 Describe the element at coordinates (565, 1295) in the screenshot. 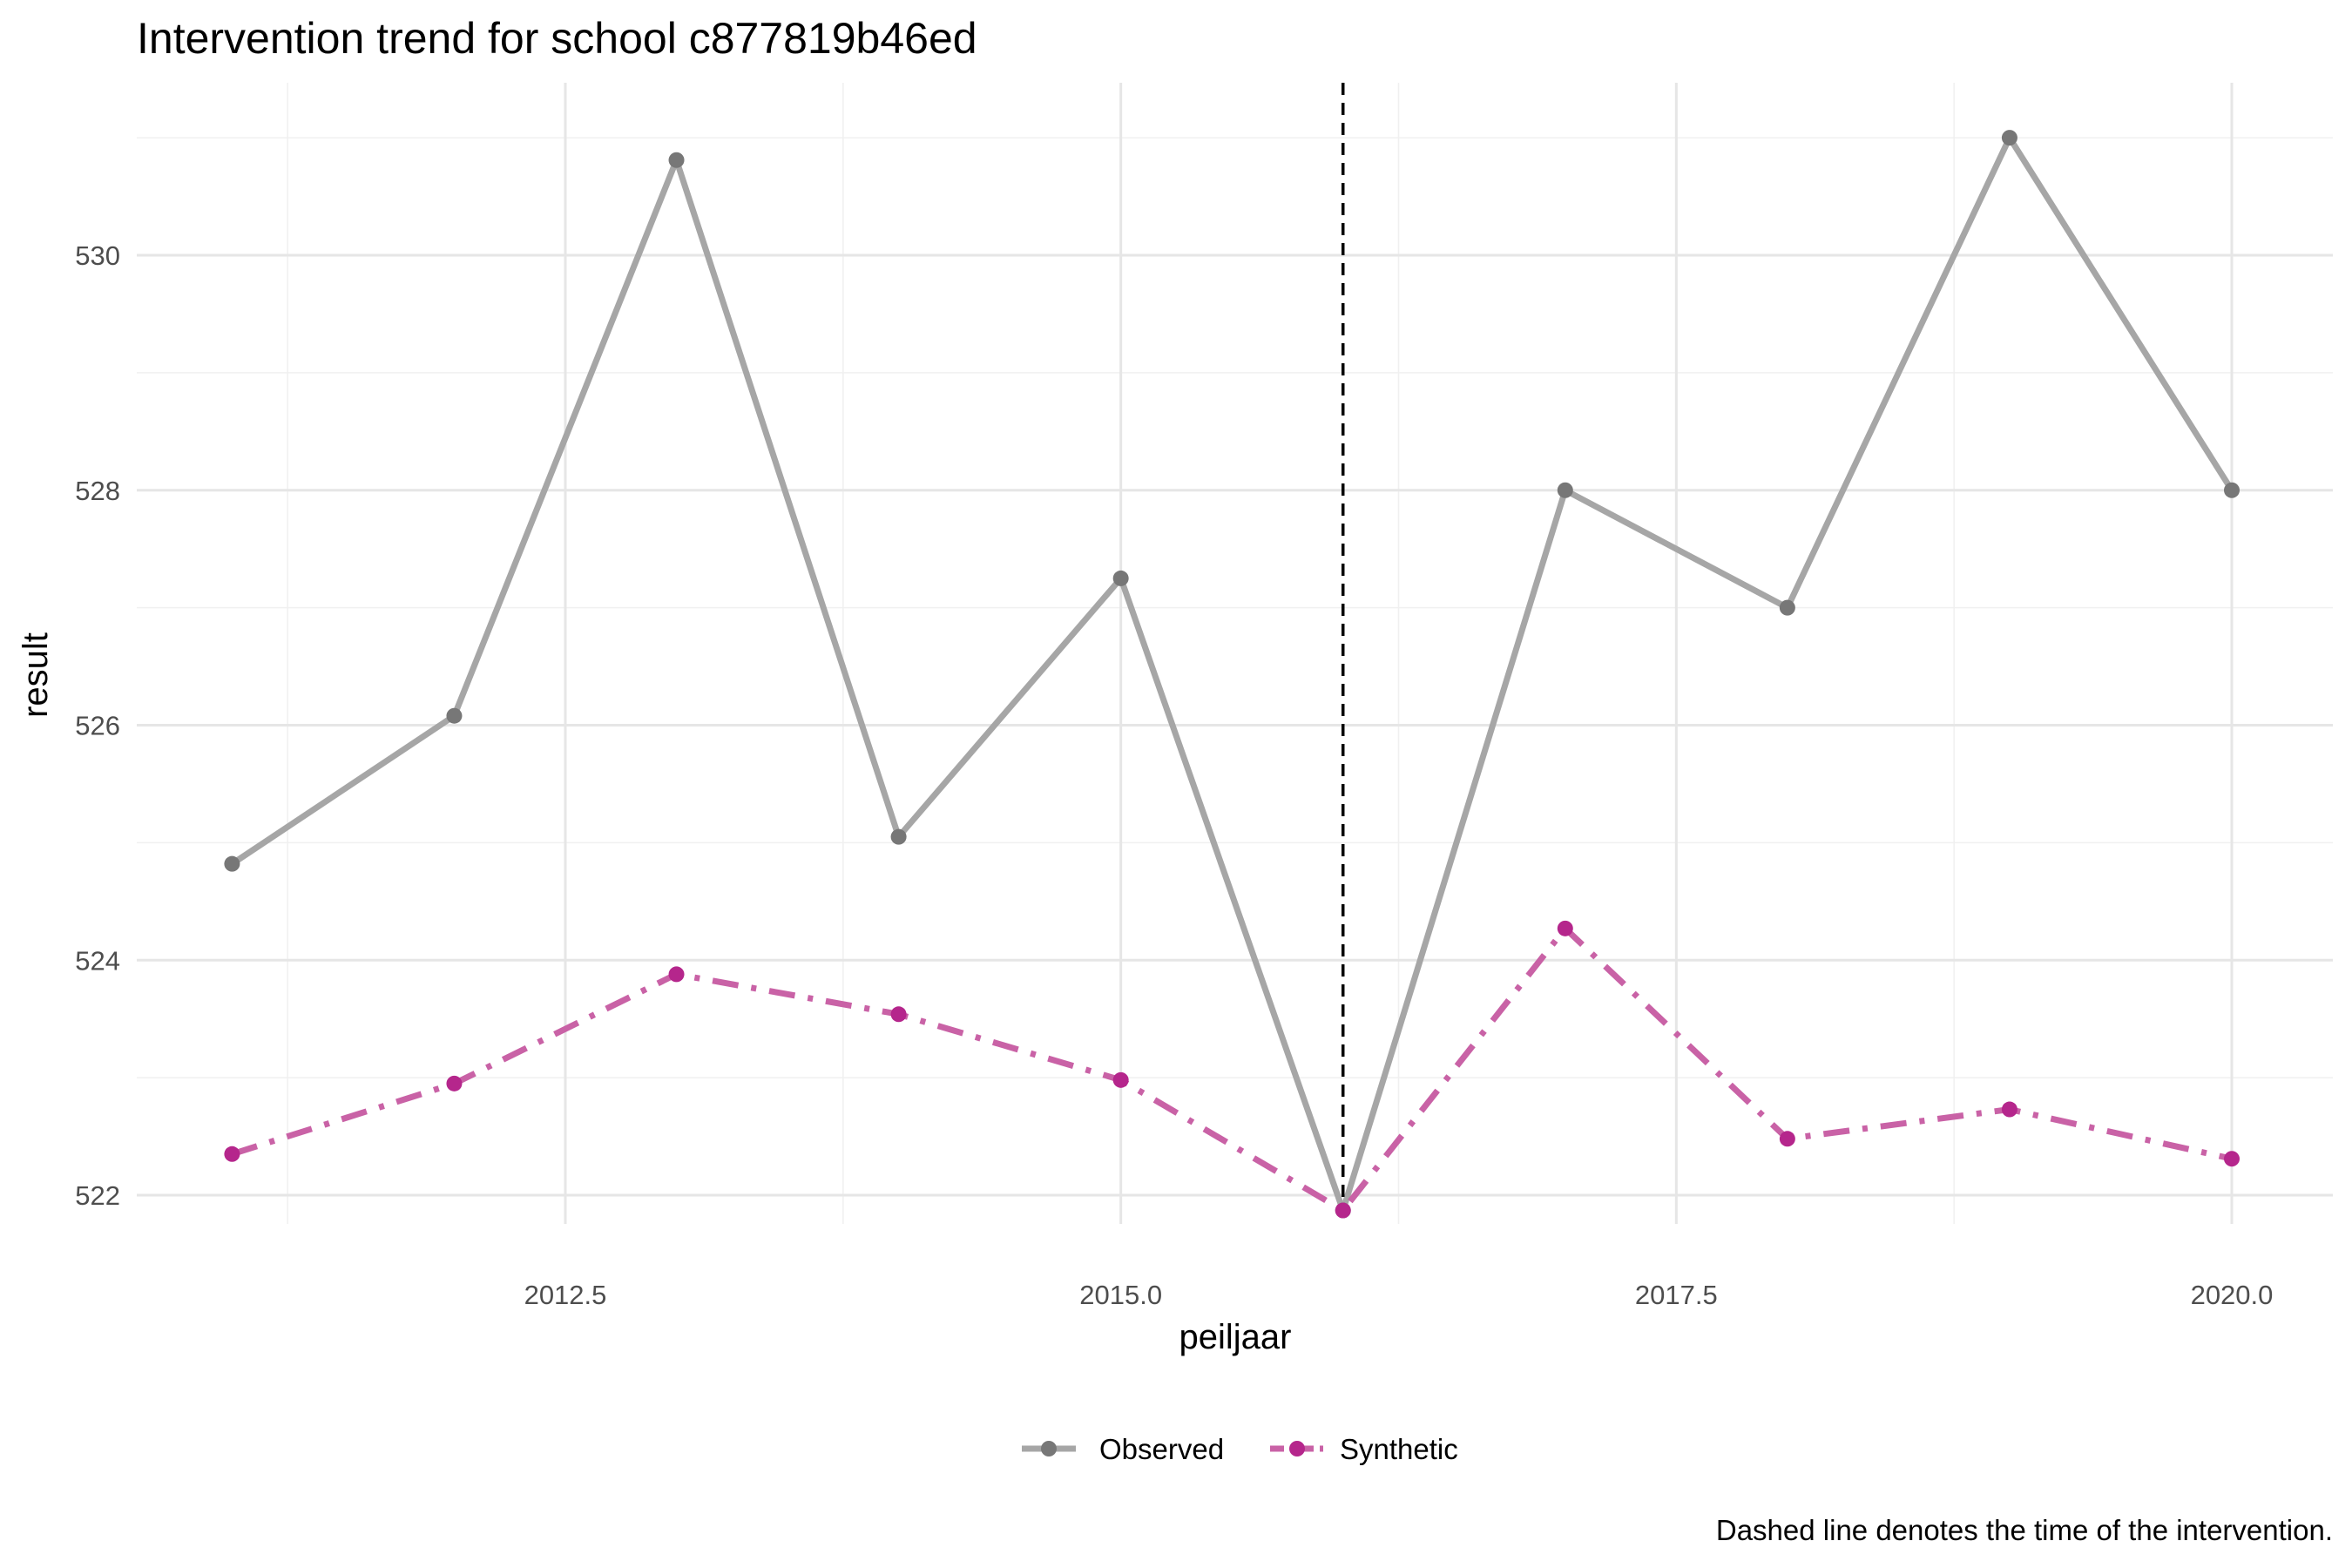

I see `x-tick-label: 2012.5` at that location.